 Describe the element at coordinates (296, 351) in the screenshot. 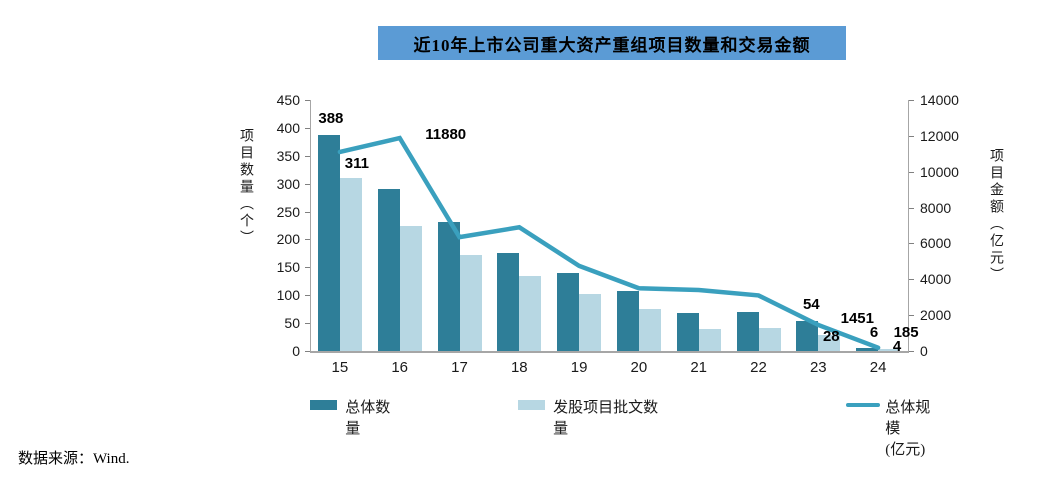

I see `left-axis-tick-label: 0` at that location.